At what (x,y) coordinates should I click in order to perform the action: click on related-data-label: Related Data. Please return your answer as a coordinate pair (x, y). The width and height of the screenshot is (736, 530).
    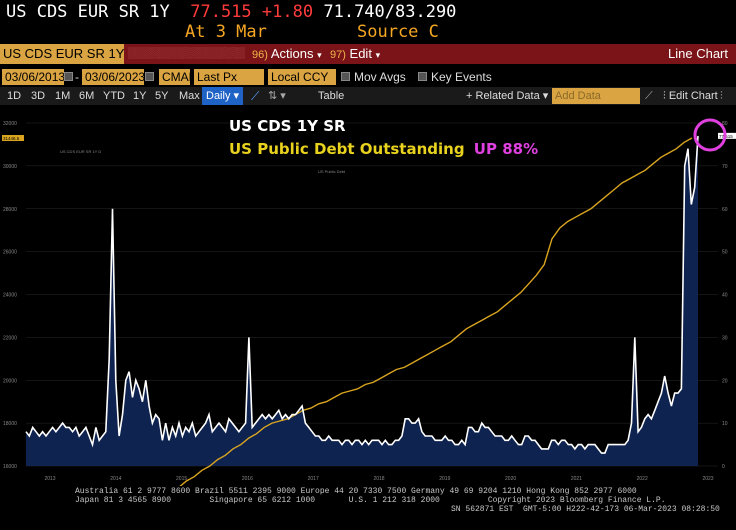
    Looking at the image, I should click on (507, 96).